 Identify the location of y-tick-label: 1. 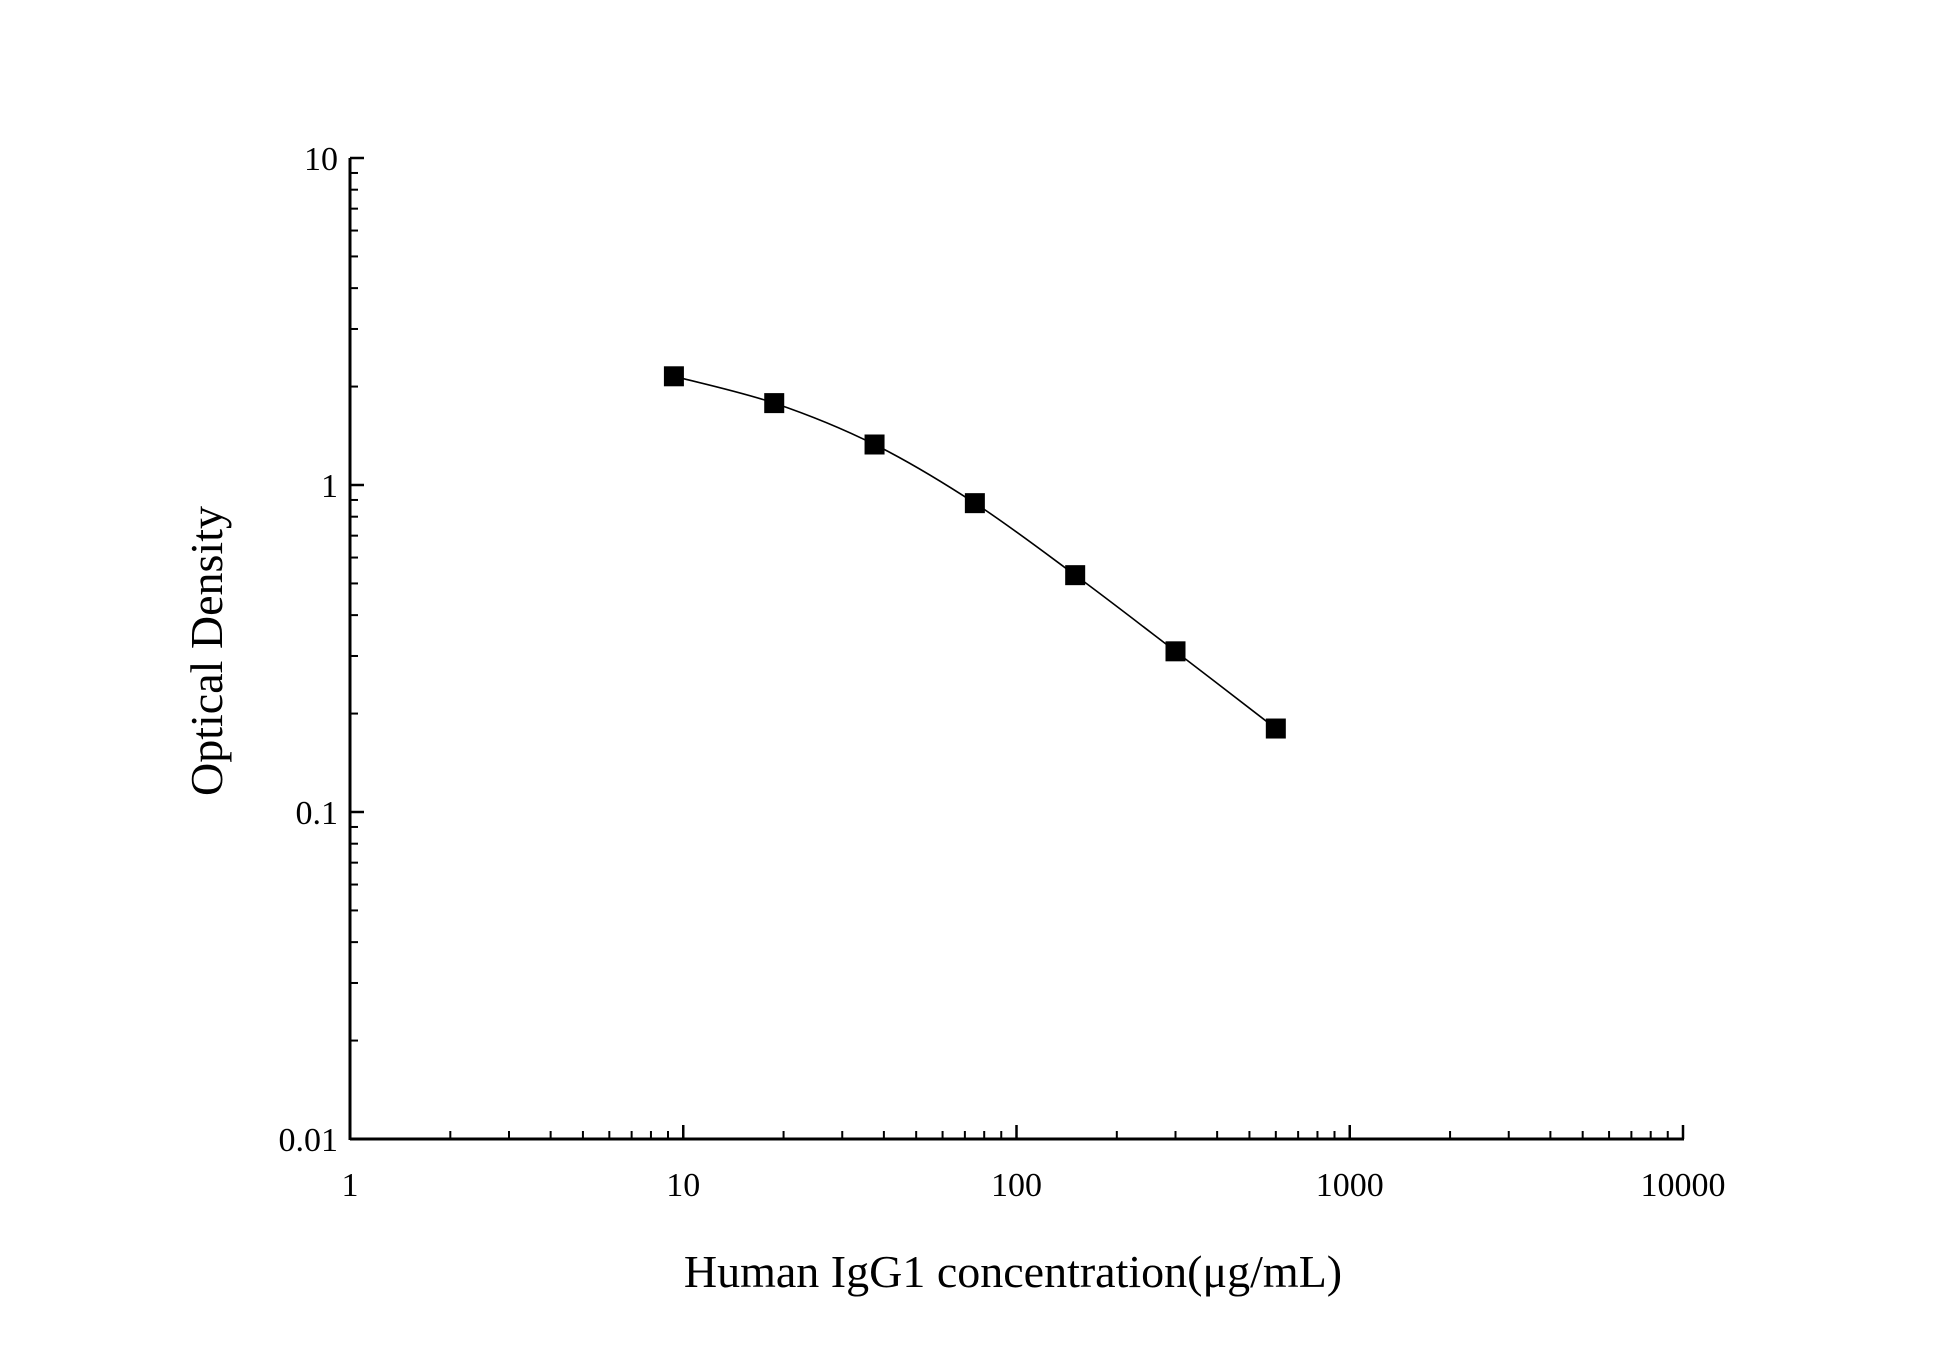
(329, 486).